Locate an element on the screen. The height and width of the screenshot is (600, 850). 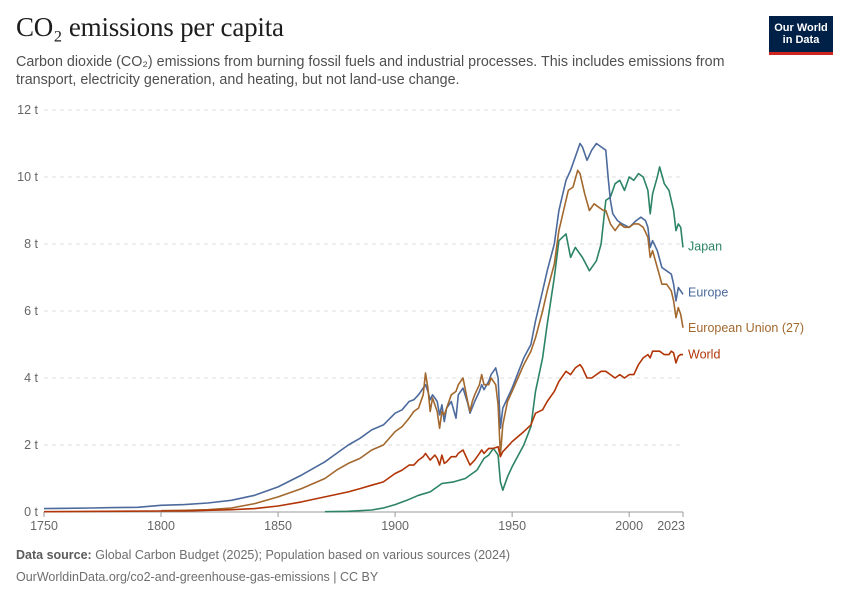
series-label-layer: Japan Europe European Union (27) World is located at coordinates (746, 300).